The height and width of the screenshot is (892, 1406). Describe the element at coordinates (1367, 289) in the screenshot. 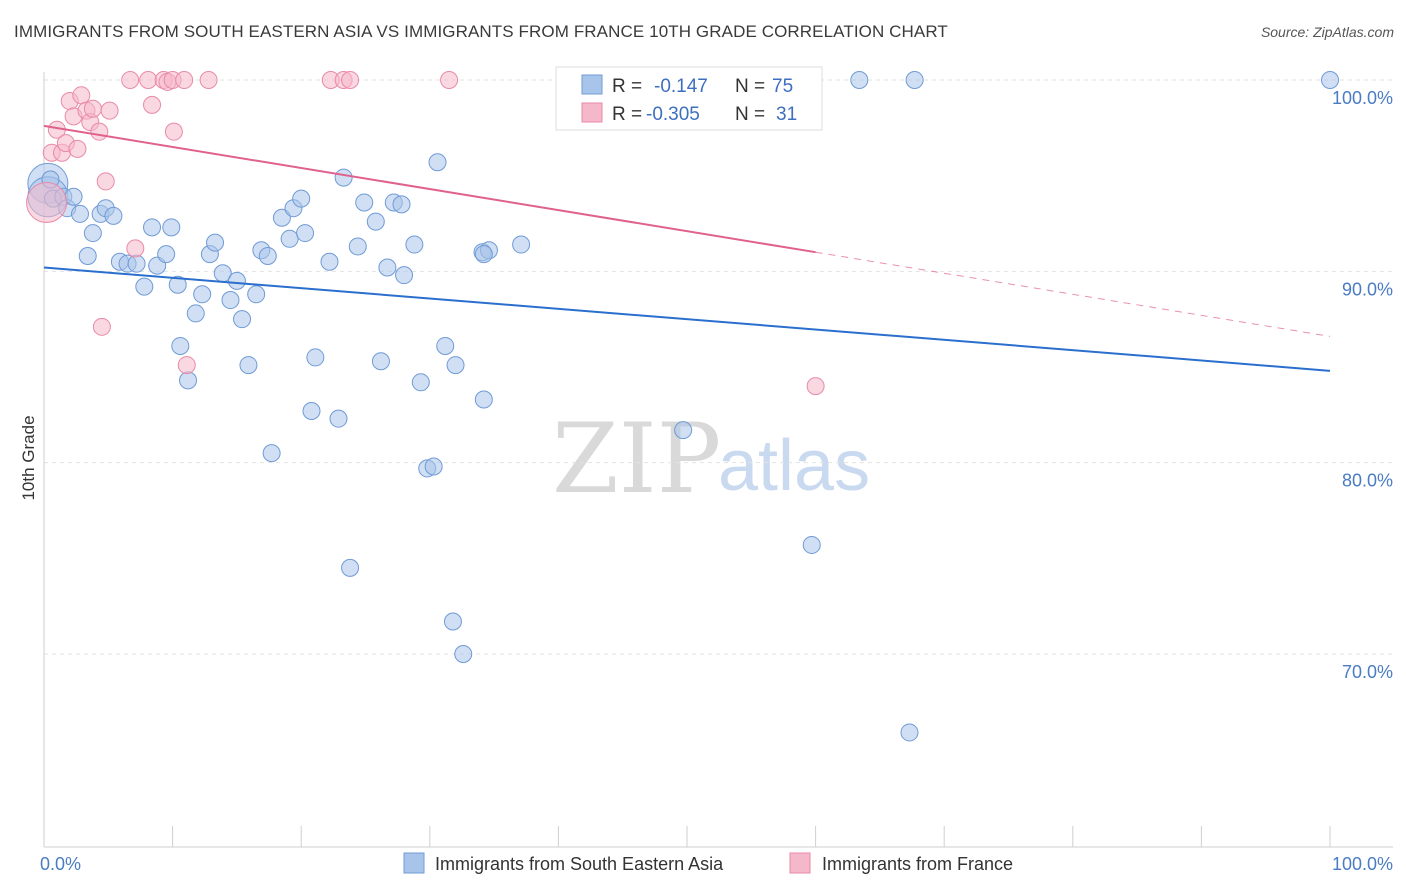

I see `y-tick-label-1: 90.0%` at that location.